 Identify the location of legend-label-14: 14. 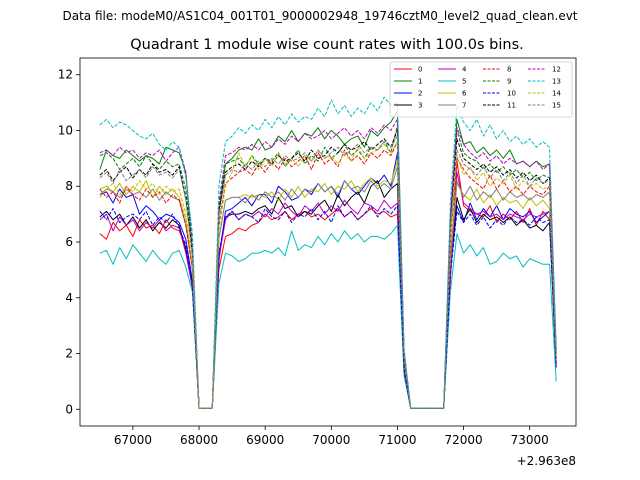
(556, 94).